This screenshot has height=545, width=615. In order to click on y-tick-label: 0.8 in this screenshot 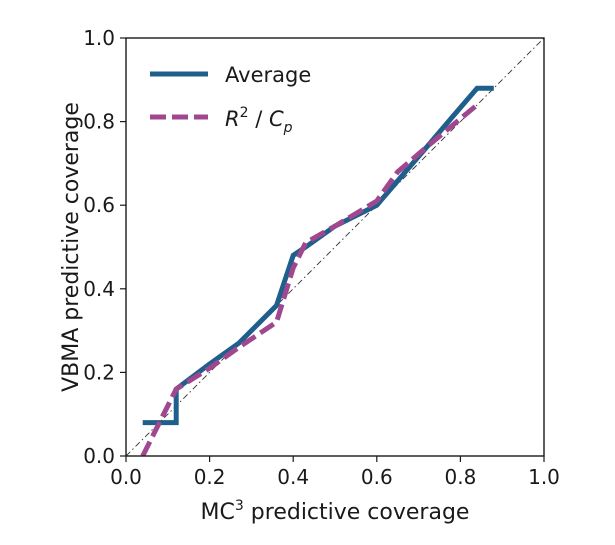, I will do `click(99, 122)`.